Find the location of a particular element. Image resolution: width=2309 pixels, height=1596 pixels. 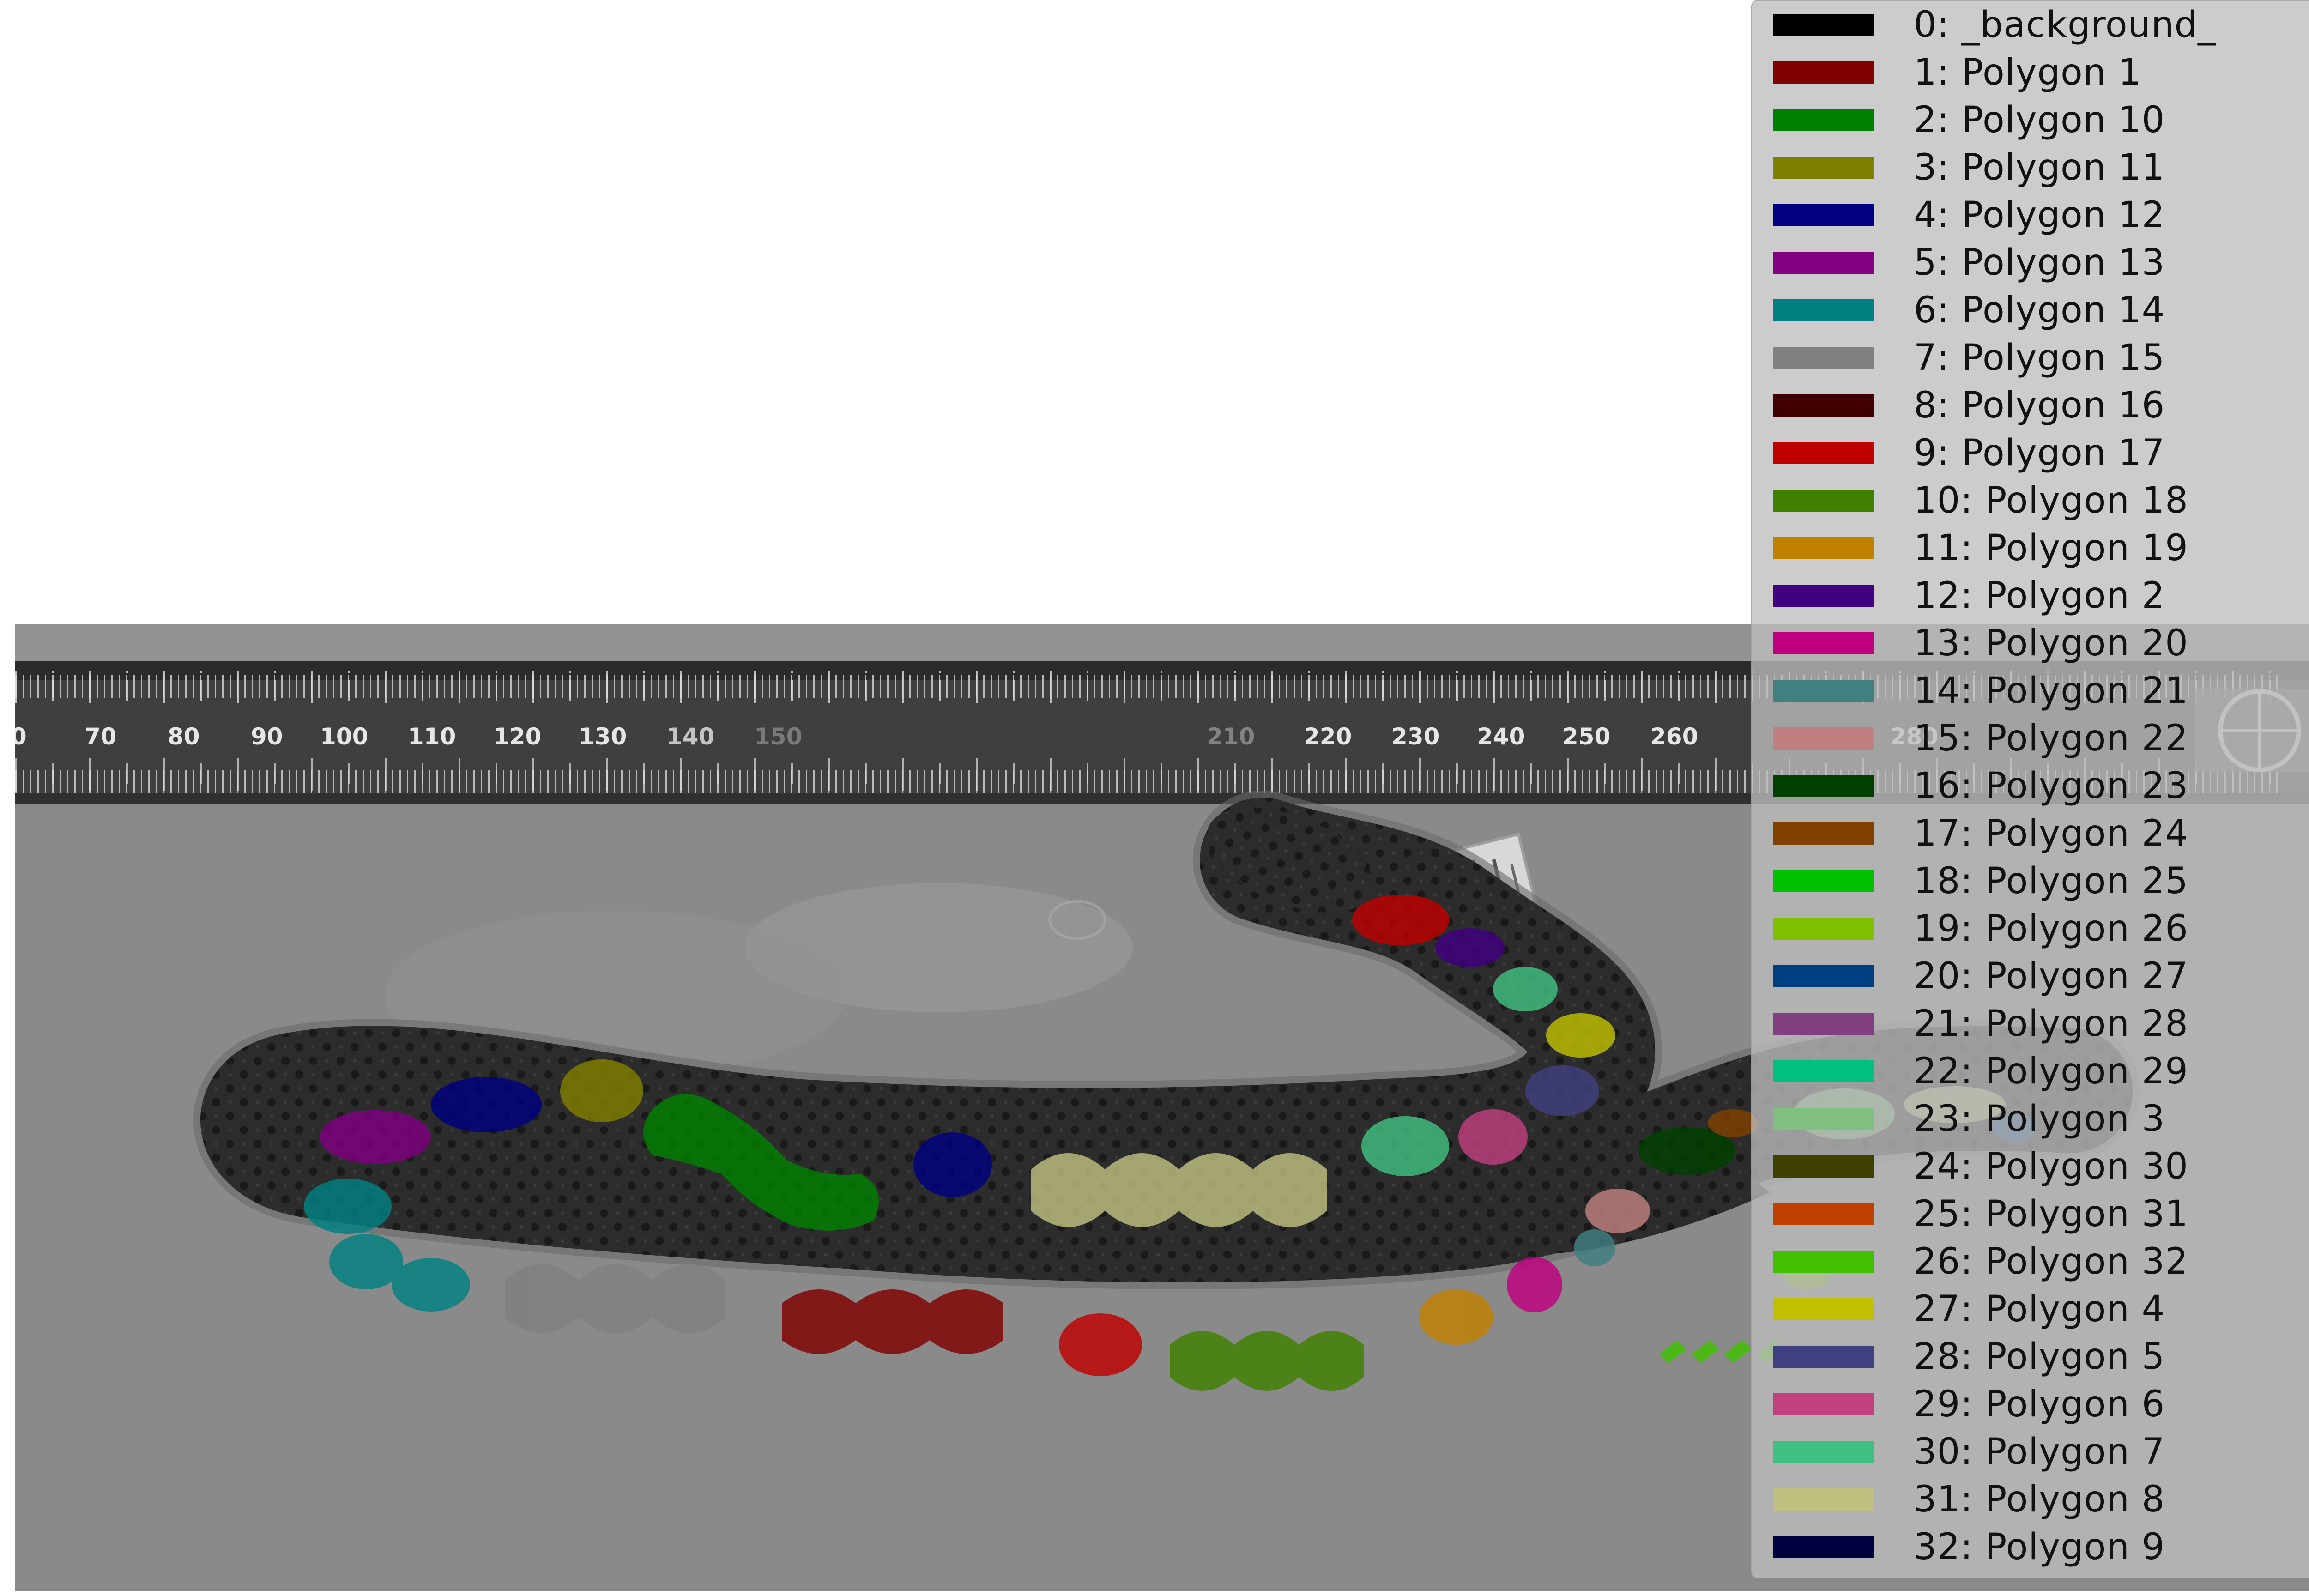

legend-label: 8: Polygon 16 is located at coordinates (2040, 405).